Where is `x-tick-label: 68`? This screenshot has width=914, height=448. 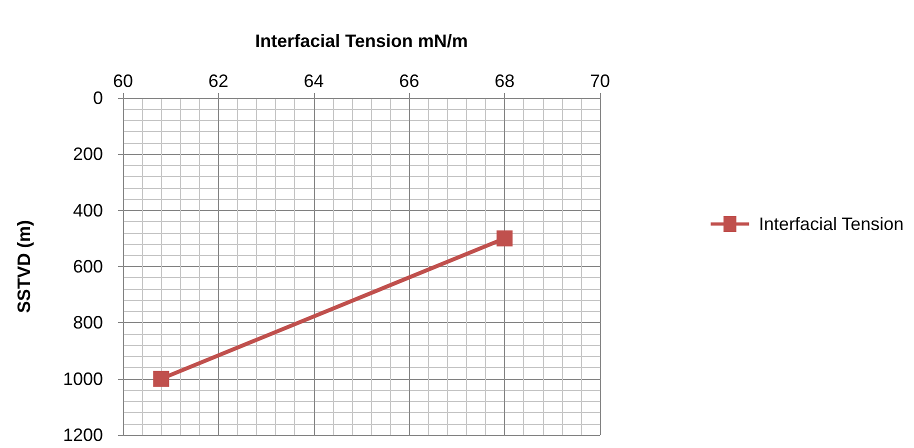 x-tick-label: 68 is located at coordinates (504, 81).